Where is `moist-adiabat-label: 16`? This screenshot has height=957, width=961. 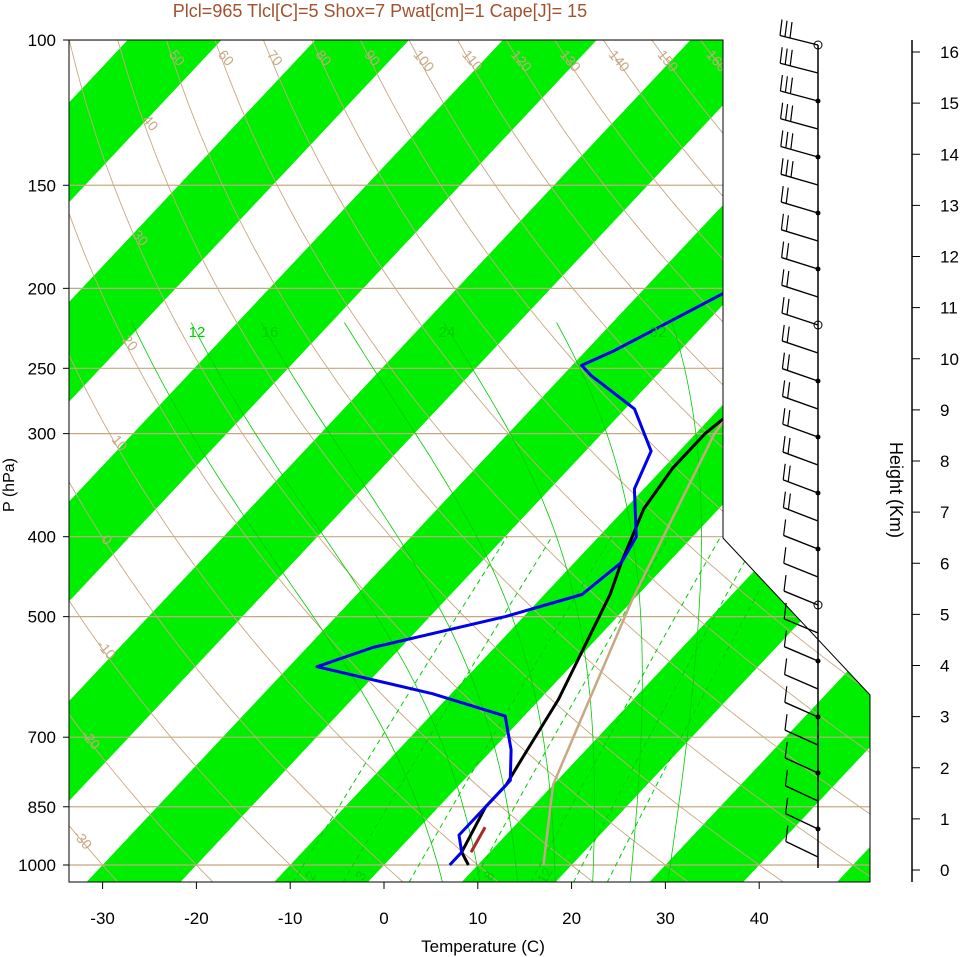
moist-adiabat-label: 16 is located at coordinates (270, 332).